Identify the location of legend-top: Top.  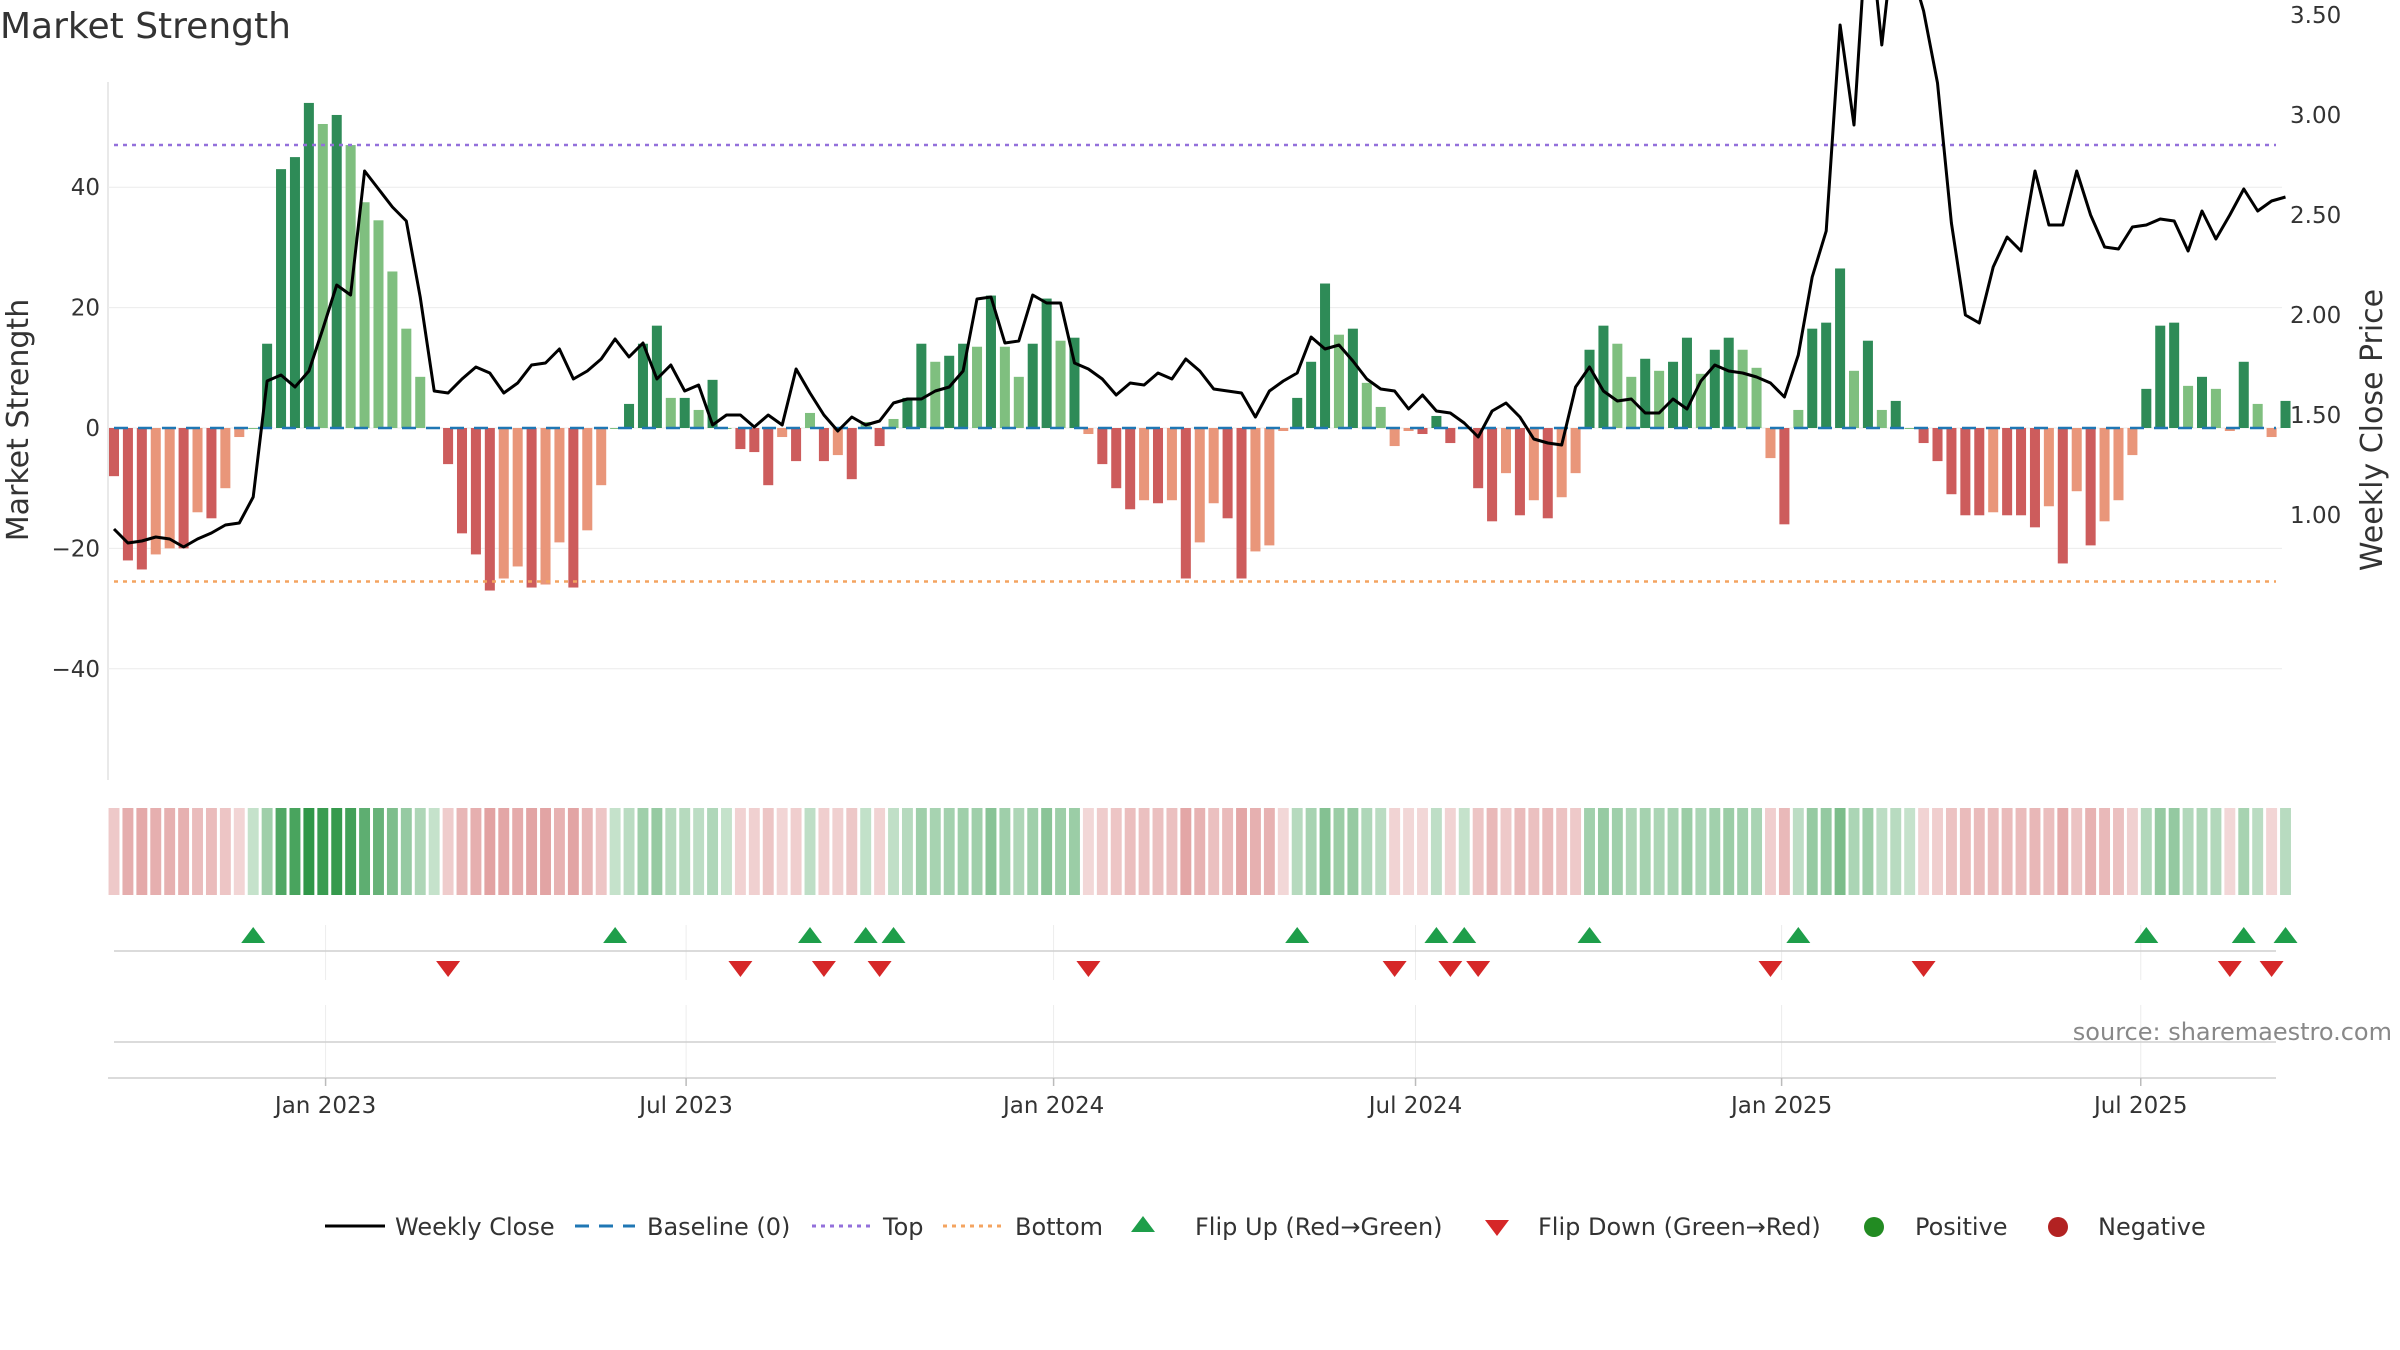
(903, 1227).